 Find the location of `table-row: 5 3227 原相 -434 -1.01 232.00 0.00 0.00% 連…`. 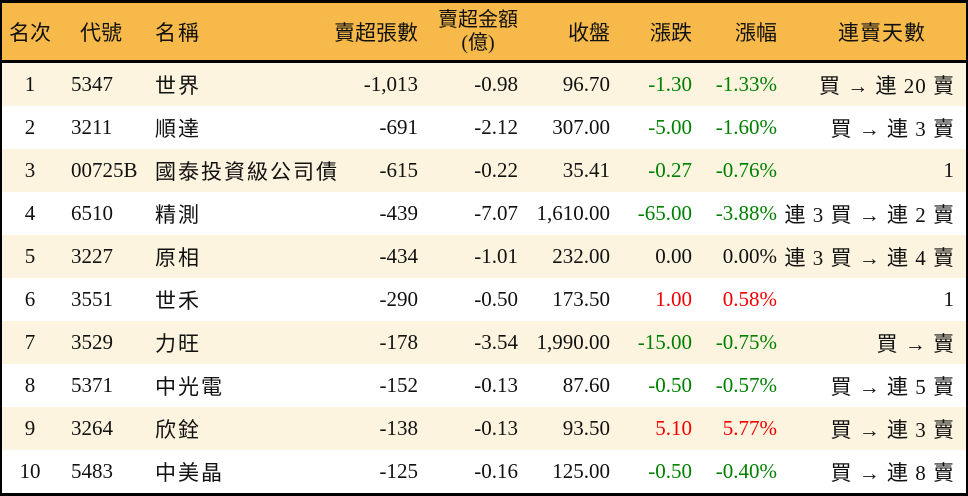

table-row: 5 3227 原相 -434 -1.01 232.00 0.00 0.00% 連… is located at coordinates (484, 256).